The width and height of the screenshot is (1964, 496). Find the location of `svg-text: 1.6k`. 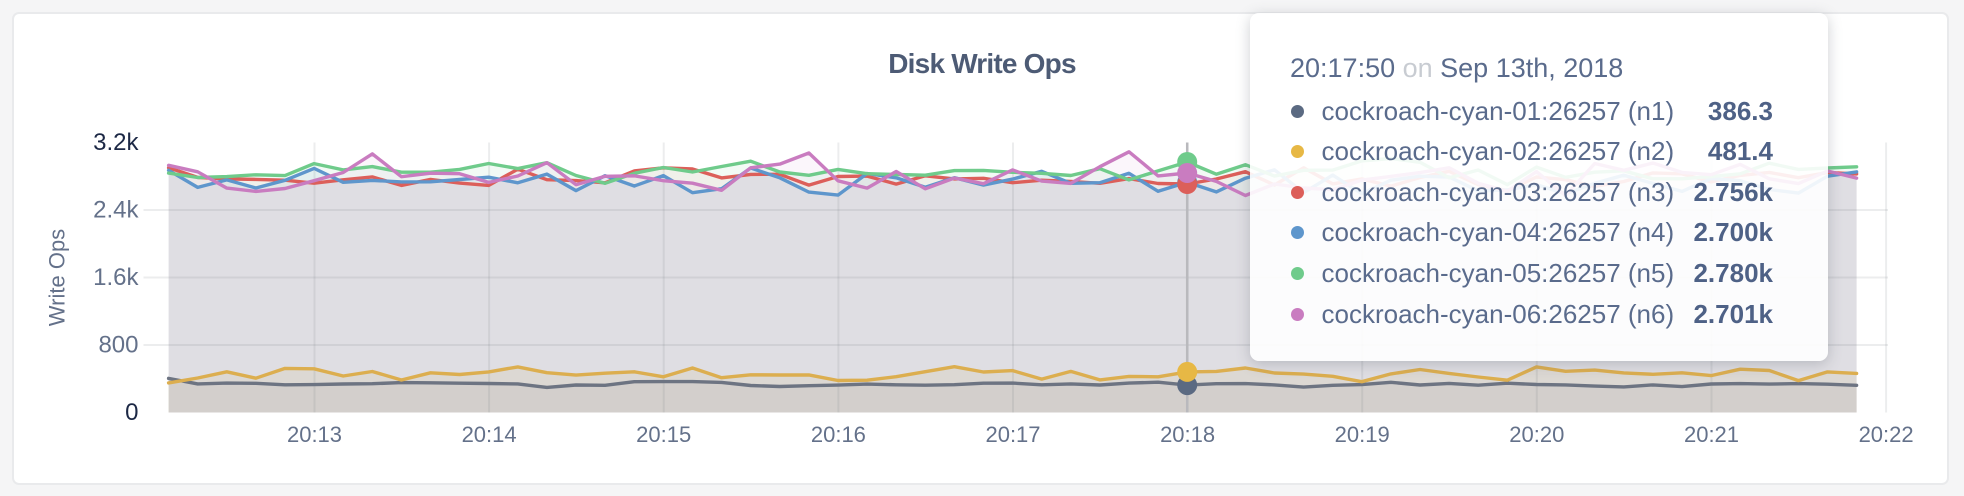

svg-text: 1.6k is located at coordinates (116, 277).